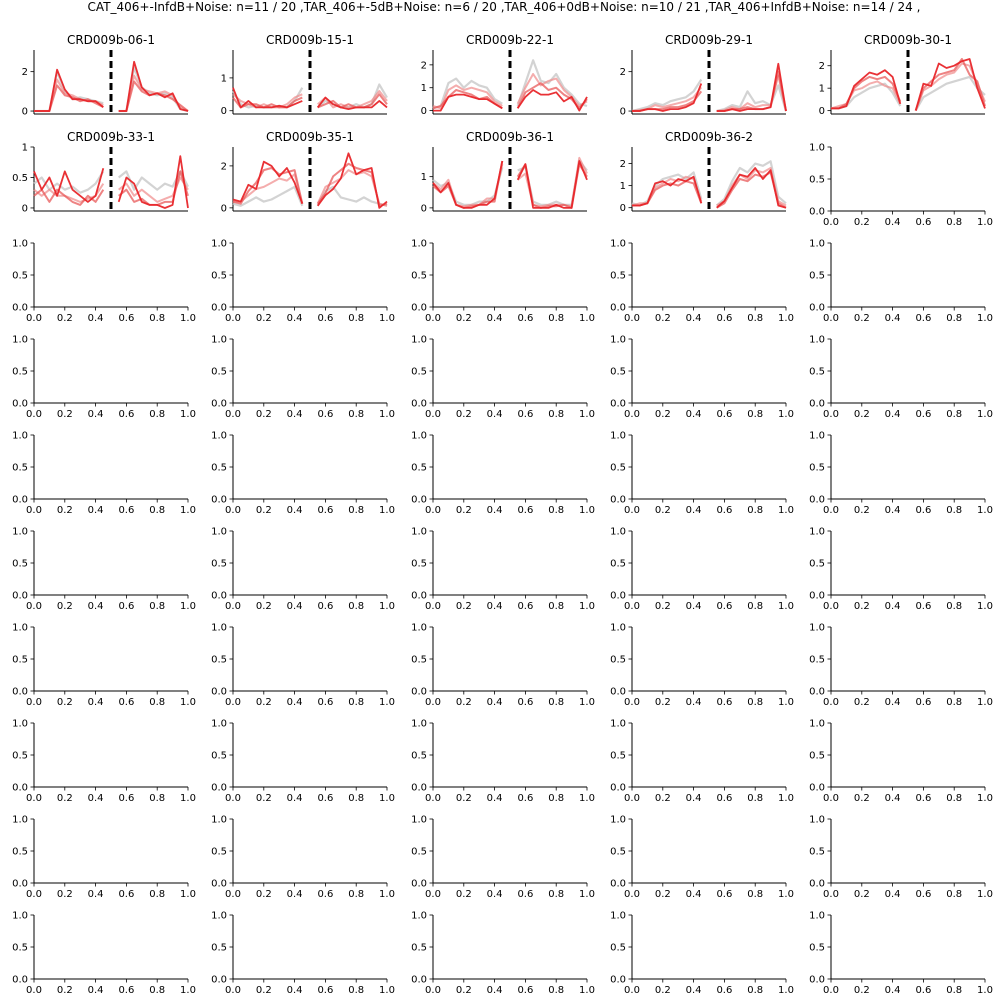 The height and width of the screenshot is (1008, 1008). I want to click on subplot: CRD009b-30-1 0 1 2, so click(902, 75).